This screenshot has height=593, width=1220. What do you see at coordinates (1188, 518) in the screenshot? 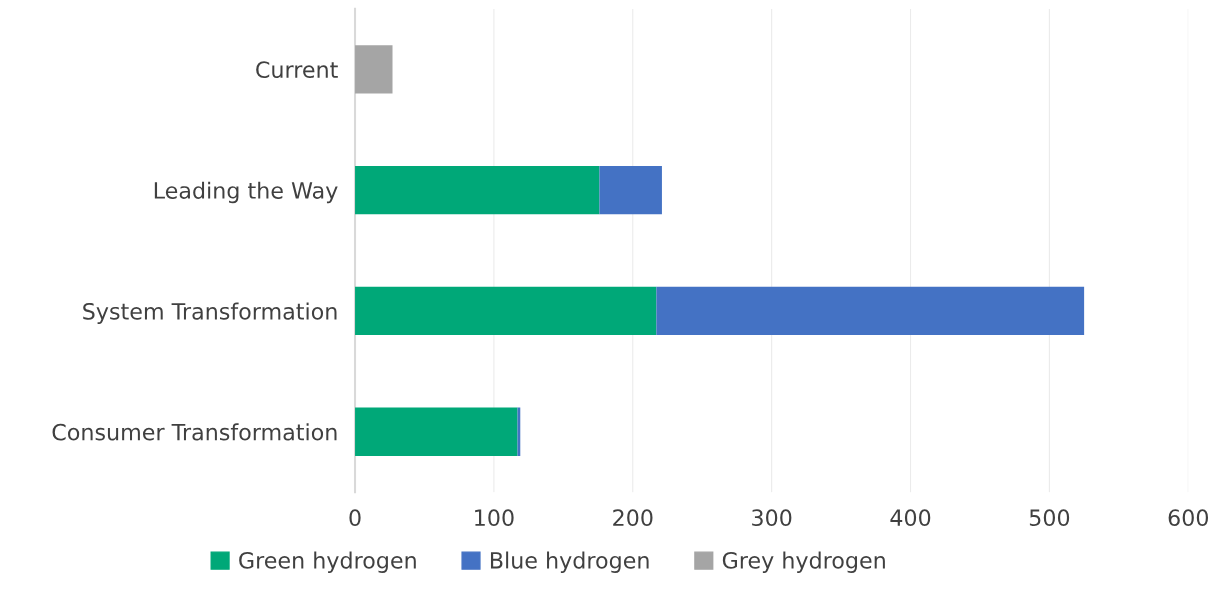
I see `x-tick-label: 600` at bounding box center [1188, 518].